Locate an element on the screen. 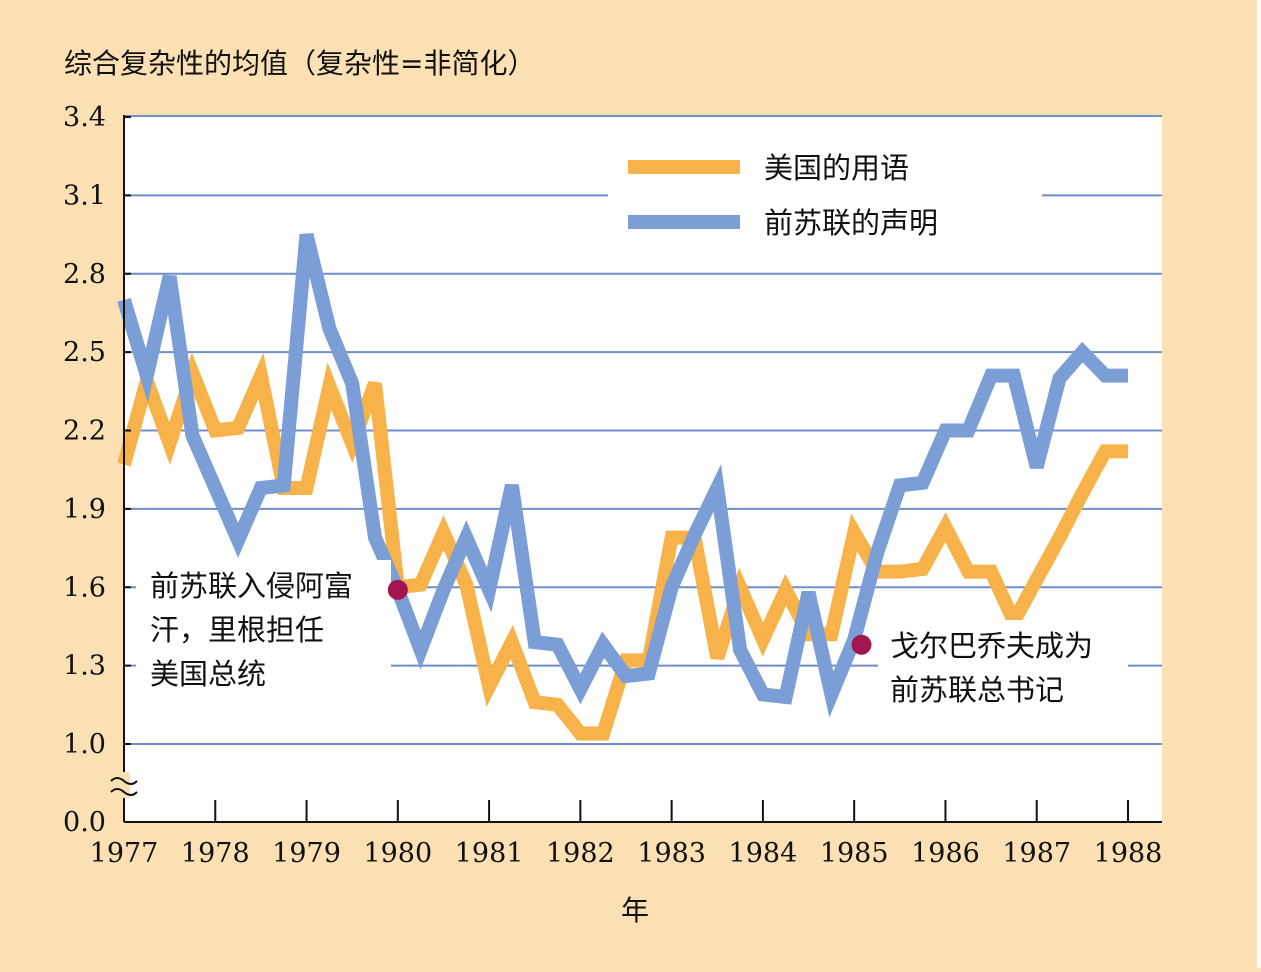 The width and height of the screenshot is (1261, 972). x-tick-label: 1985 is located at coordinates (854, 853).